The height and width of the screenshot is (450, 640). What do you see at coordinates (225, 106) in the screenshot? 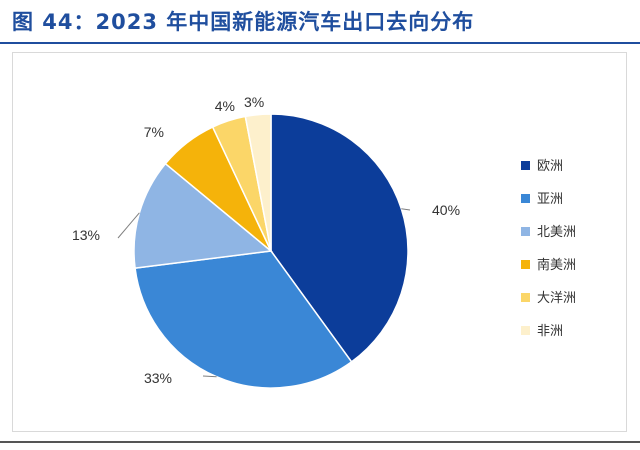
I see `percent-label-5: 4%` at bounding box center [225, 106].